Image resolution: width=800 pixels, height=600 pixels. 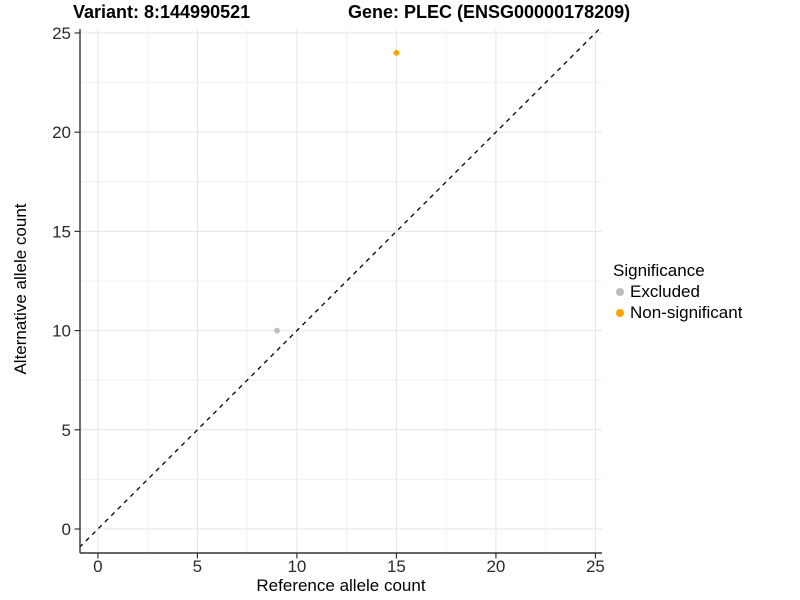 I want to click on legend-dot-non-significant, so click(x=620, y=312).